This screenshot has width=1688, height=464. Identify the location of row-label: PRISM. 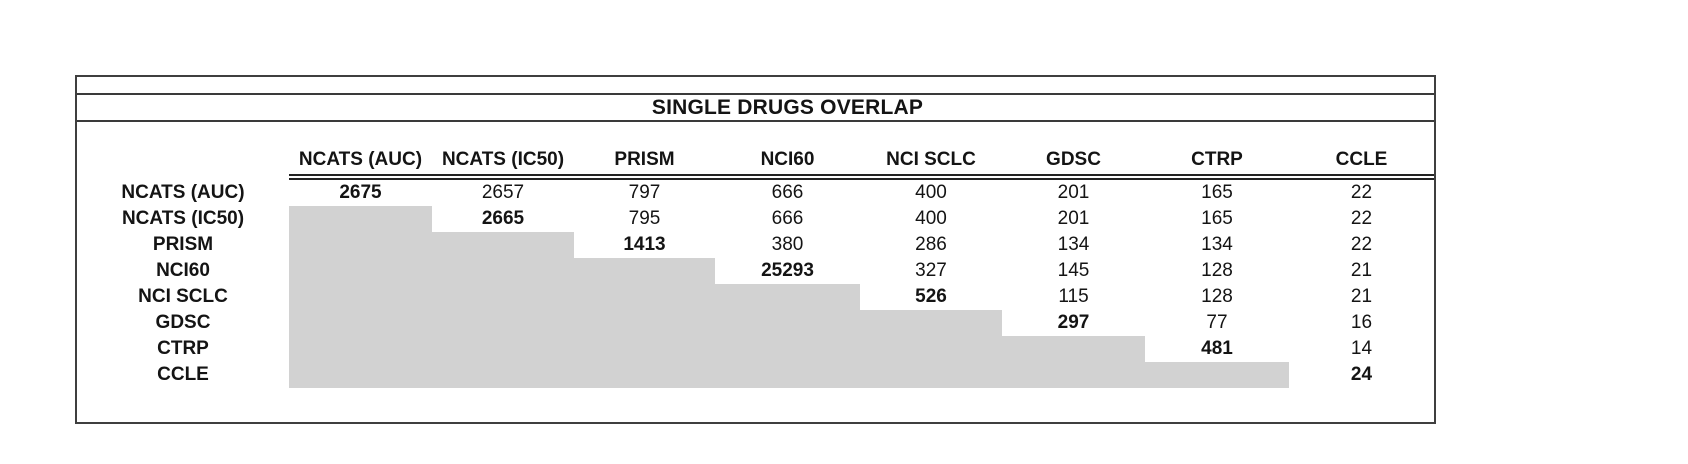
(183, 244).